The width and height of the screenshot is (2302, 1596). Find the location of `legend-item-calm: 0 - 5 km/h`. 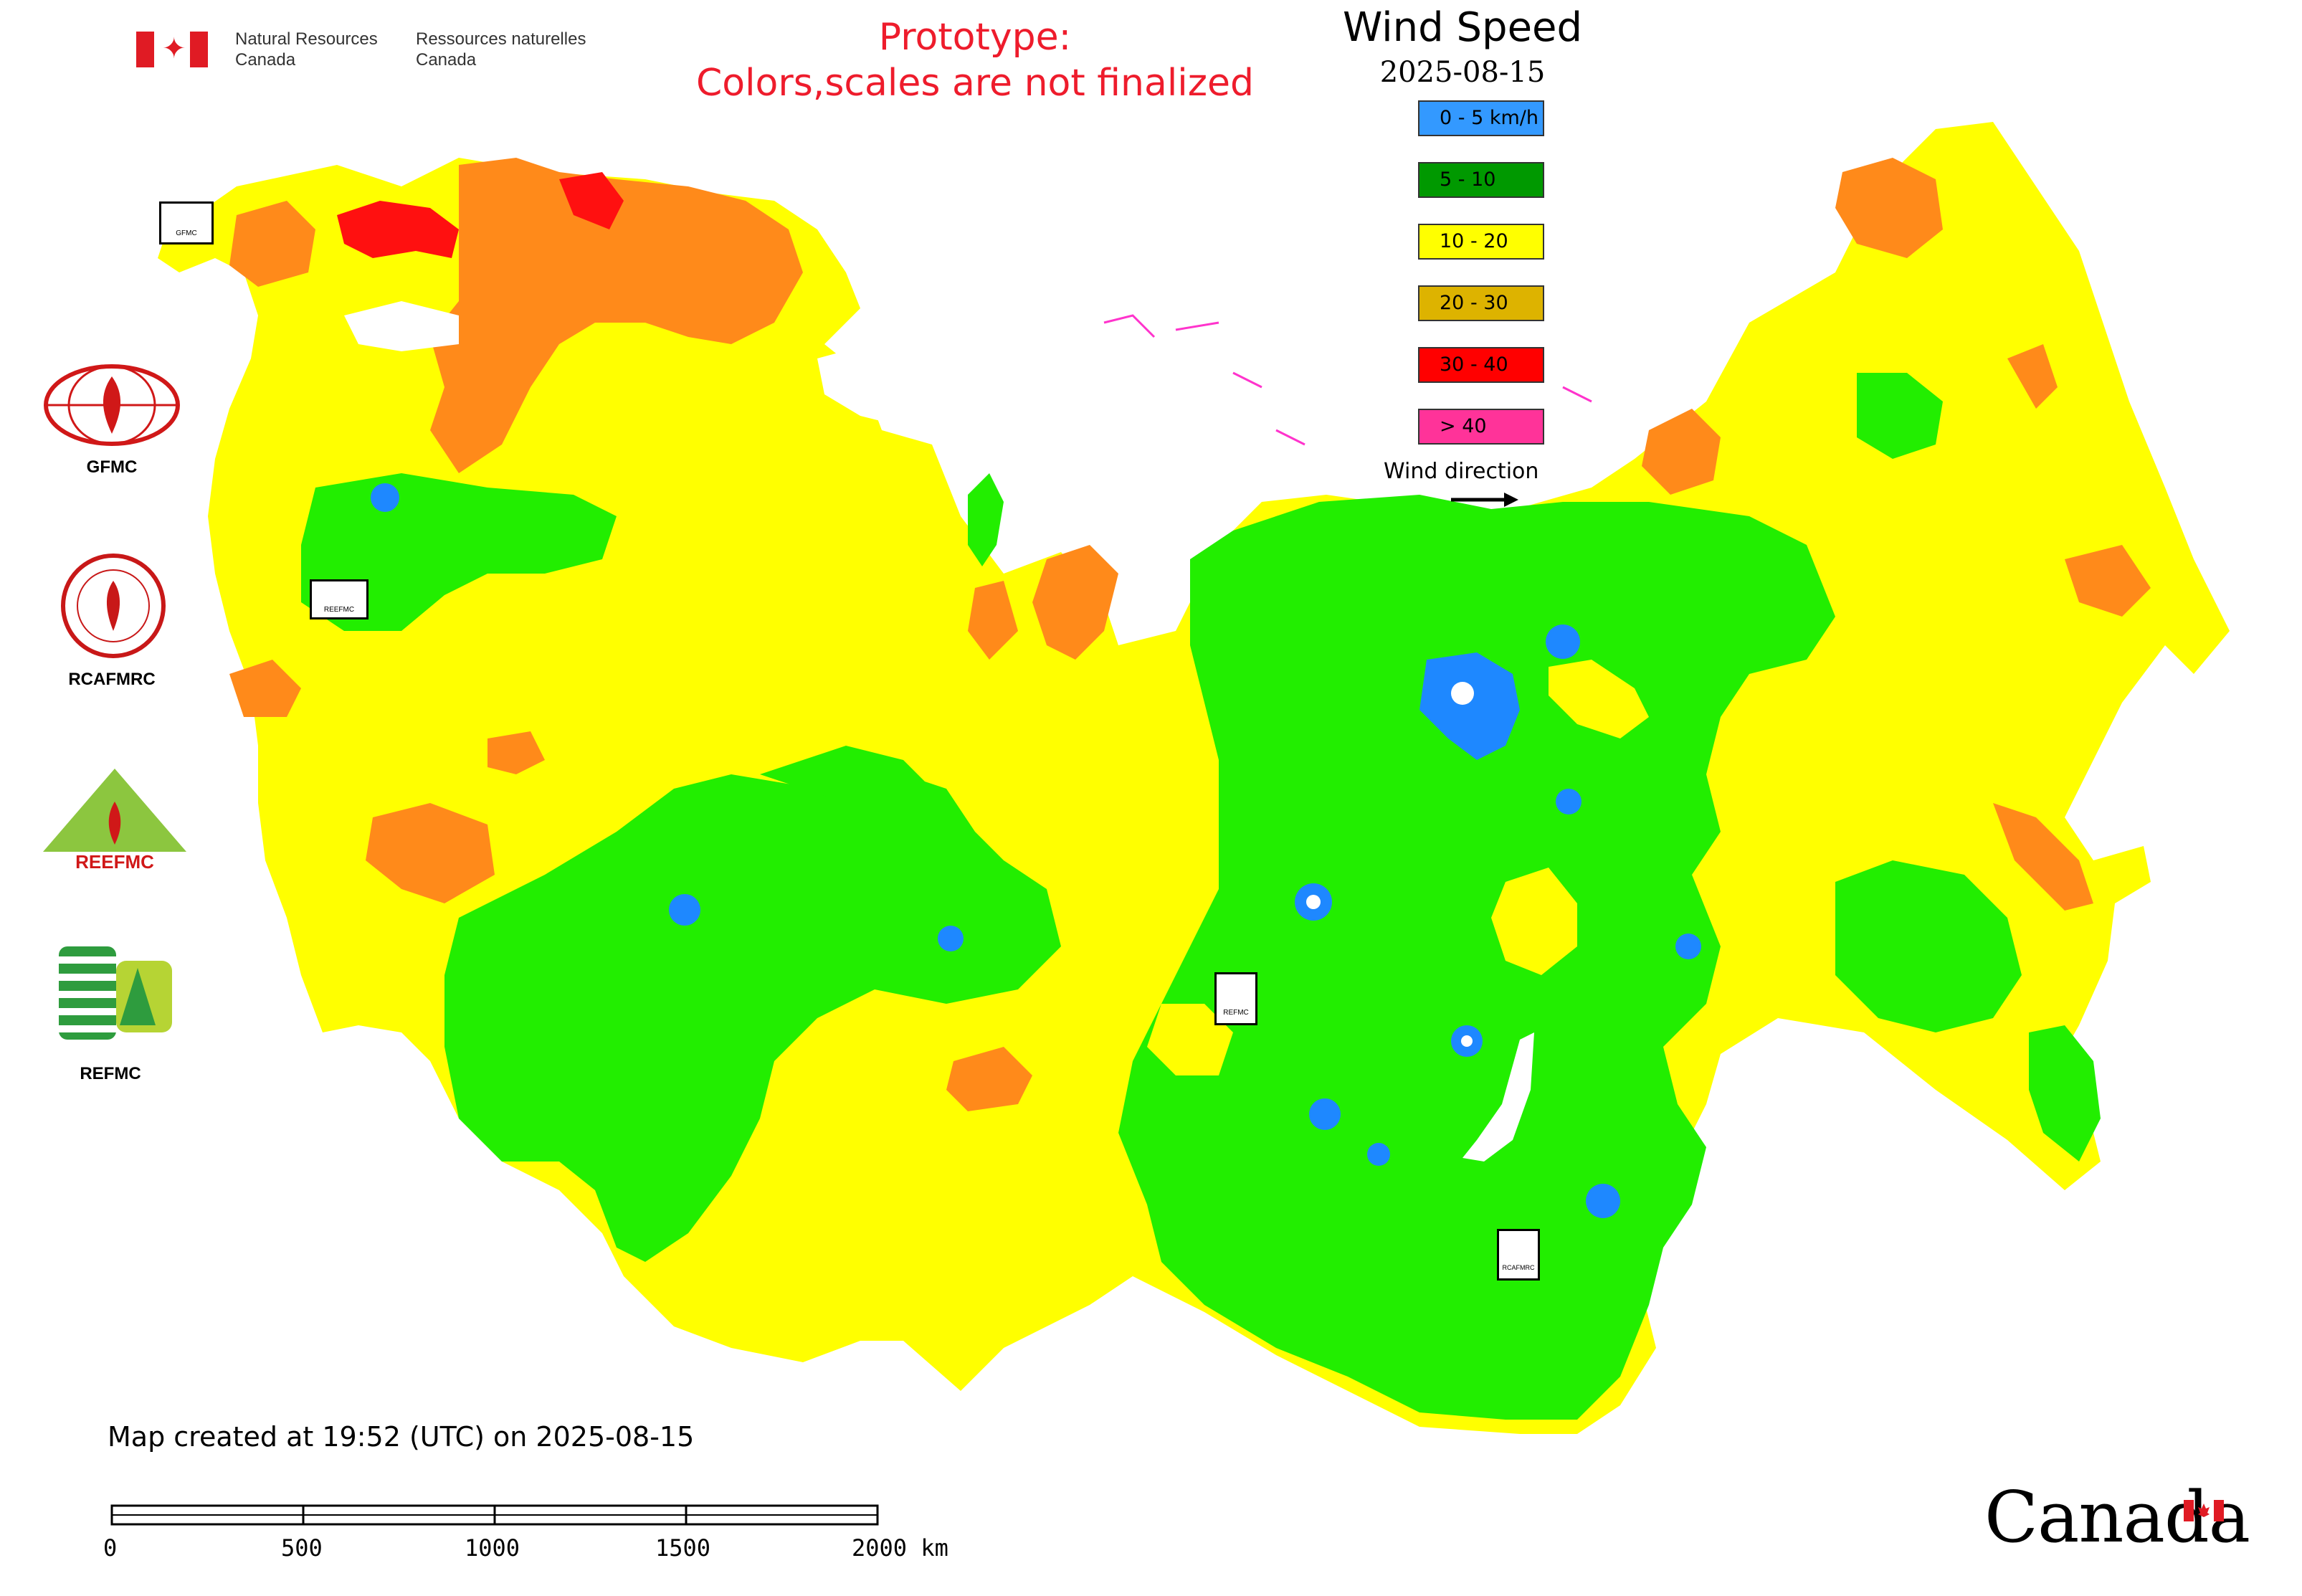

legend-item-calm: 0 - 5 km/h is located at coordinates (1481, 118).